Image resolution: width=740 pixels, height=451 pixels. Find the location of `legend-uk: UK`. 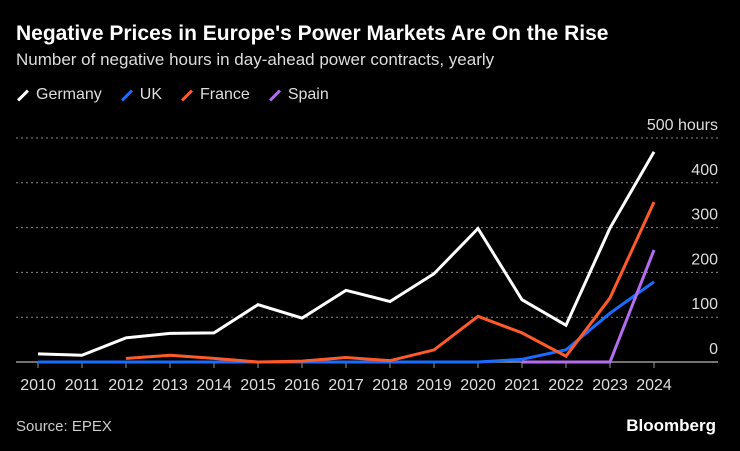

legend-uk: UK is located at coordinates (141, 95).